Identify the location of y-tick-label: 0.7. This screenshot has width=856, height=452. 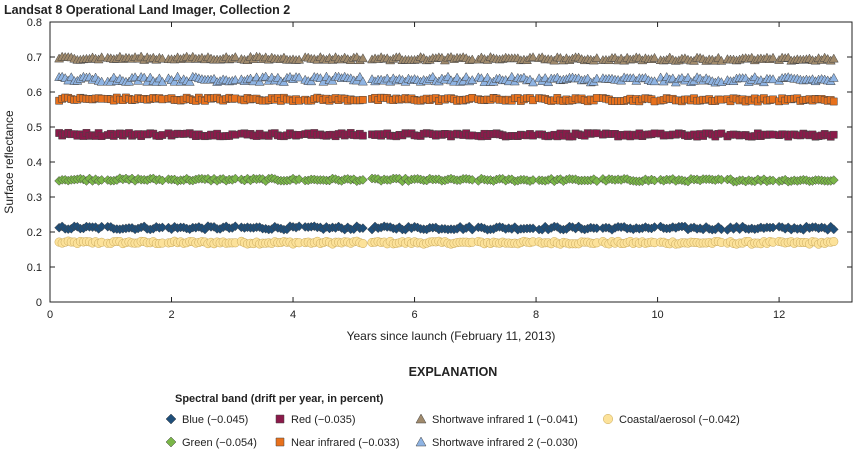
(34, 58).